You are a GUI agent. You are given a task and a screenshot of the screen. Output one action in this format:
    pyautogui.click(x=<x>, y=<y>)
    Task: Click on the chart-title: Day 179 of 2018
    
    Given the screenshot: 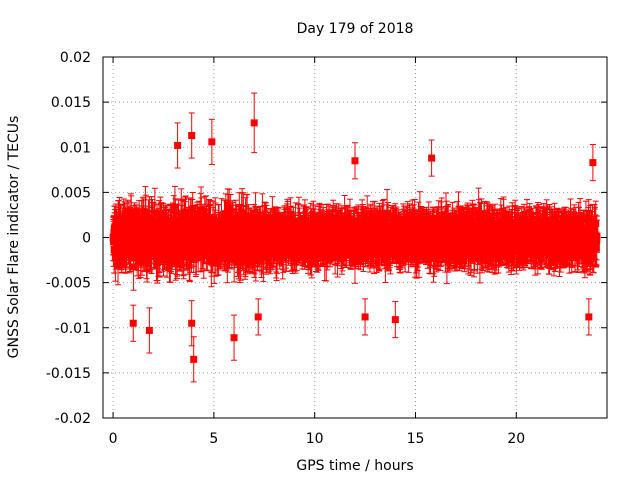 What is the action you would take?
    pyautogui.click(x=355, y=29)
    